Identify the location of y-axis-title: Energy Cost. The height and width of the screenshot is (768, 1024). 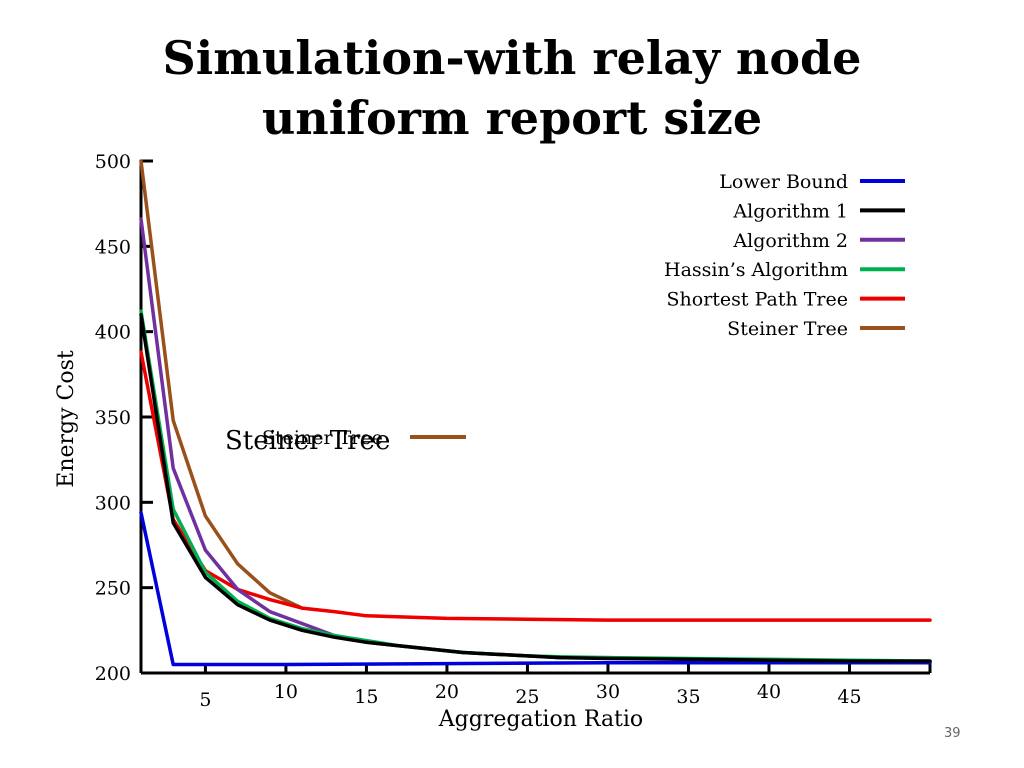
(66, 419).